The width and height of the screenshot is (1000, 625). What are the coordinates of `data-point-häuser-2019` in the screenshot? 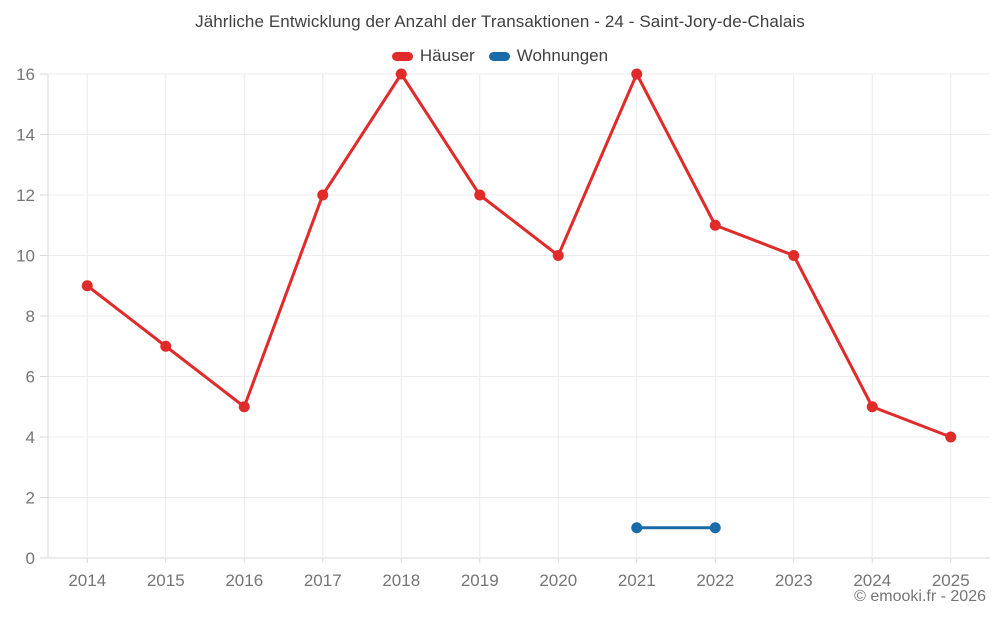 It's located at (480, 195).